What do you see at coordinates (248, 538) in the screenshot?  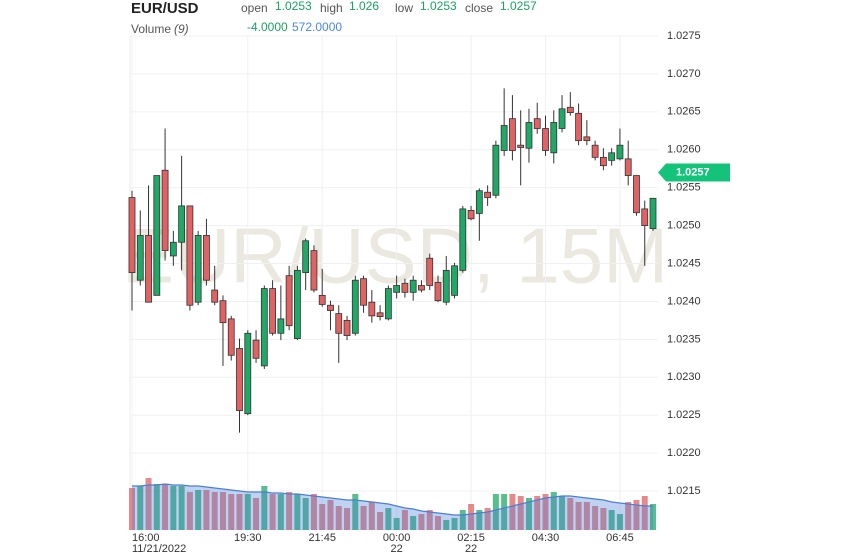 I see `x-tick-label: 19:30` at bounding box center [248, 538].